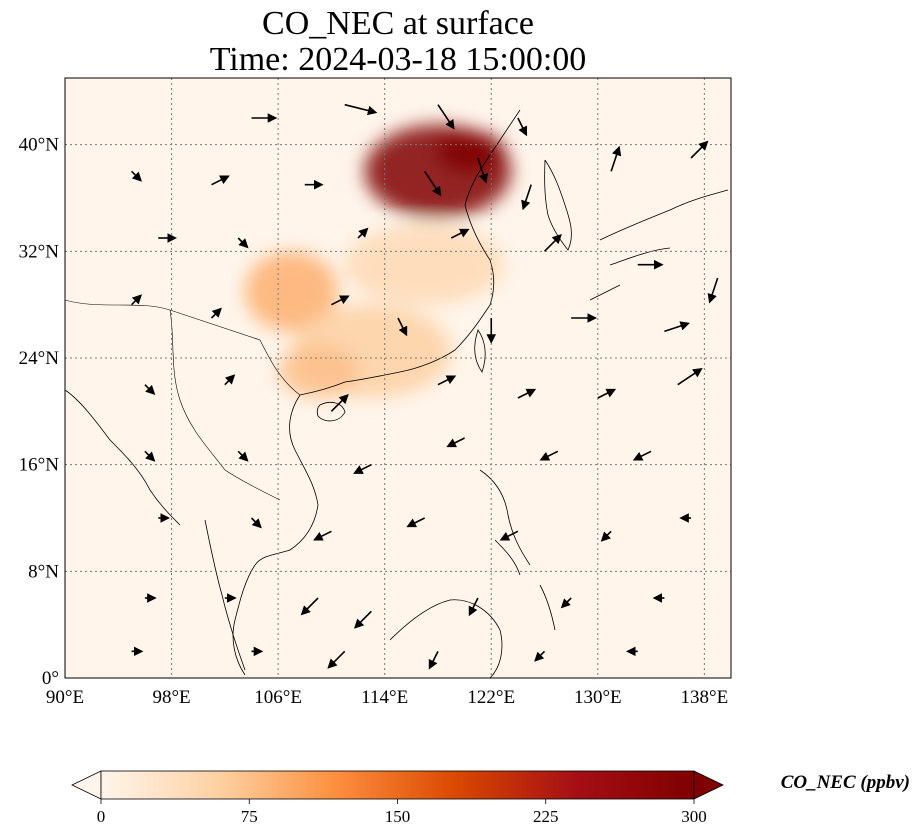  I want to click on latitude-tick-labels: 0° 8°N 16°N 24°N 32°N 40°N, so click(39, 412).